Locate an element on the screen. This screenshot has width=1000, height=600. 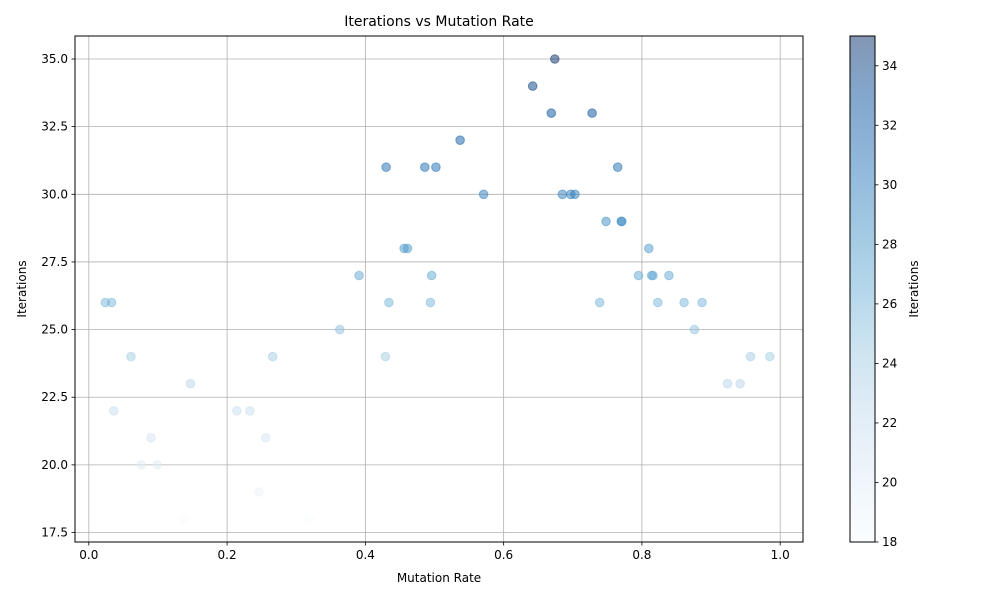
x-tick-label: 1.0 is located at coordinates (780, 555).